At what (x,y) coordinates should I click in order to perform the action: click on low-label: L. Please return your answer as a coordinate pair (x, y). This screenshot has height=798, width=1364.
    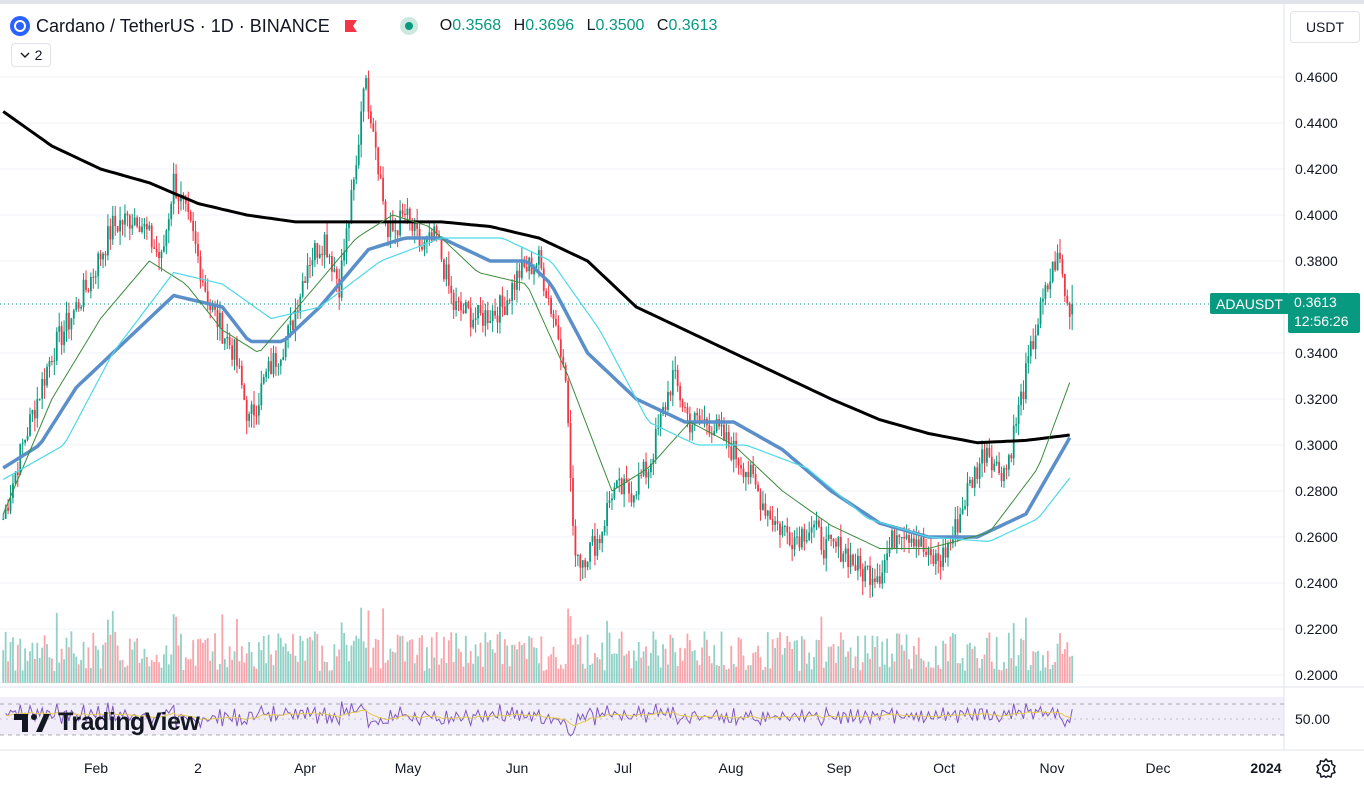
    Looking at the image, I should click on (591, 25).